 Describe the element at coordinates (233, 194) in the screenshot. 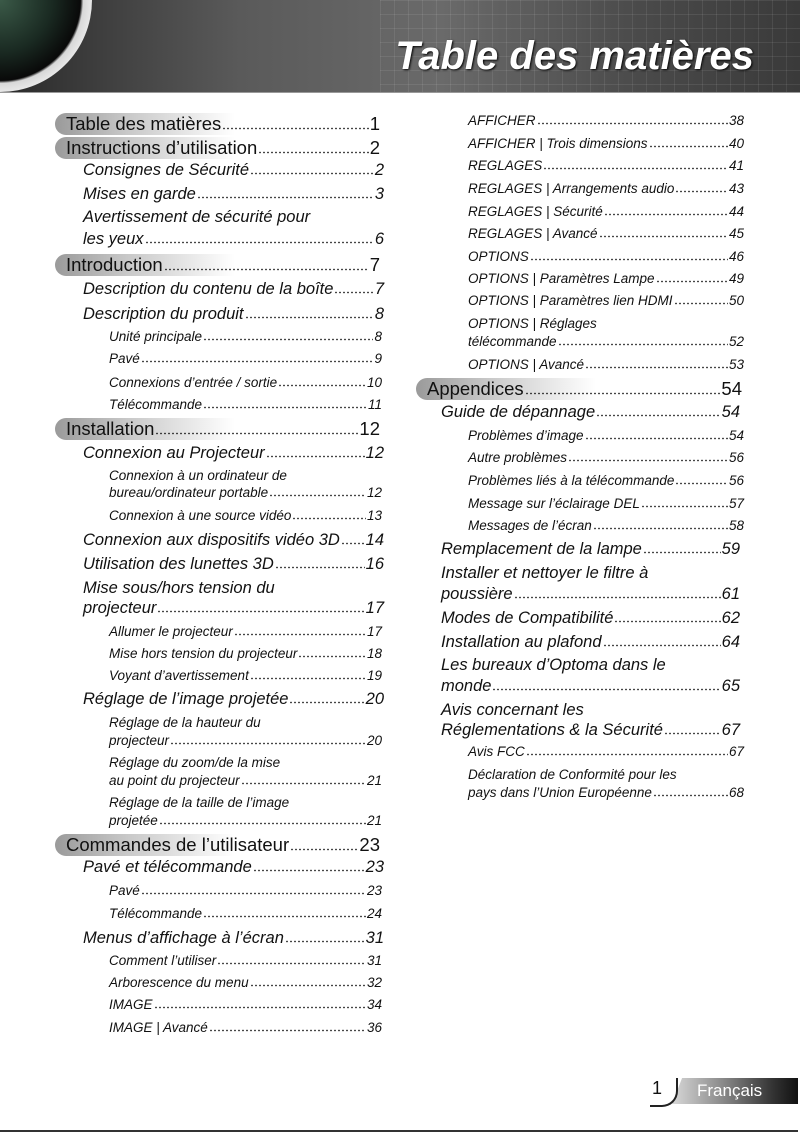

I see `toc-entry: Mises en garde 3` at that location.